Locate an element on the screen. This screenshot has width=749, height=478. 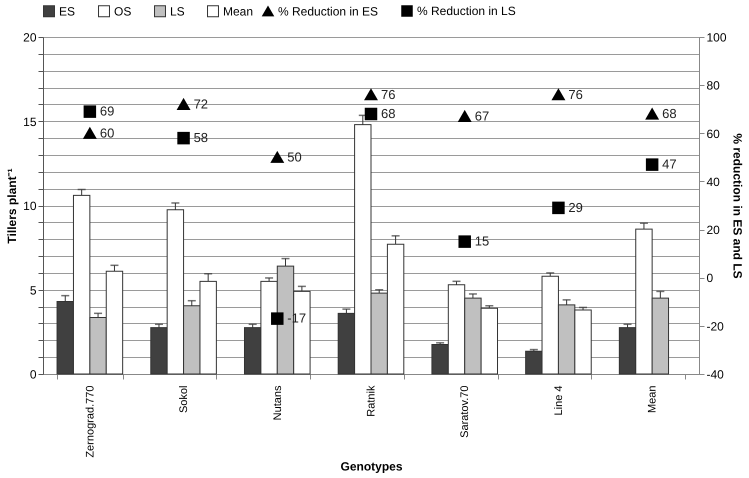
x-tick-label: Line 4 is located at coordinates (558, 401).